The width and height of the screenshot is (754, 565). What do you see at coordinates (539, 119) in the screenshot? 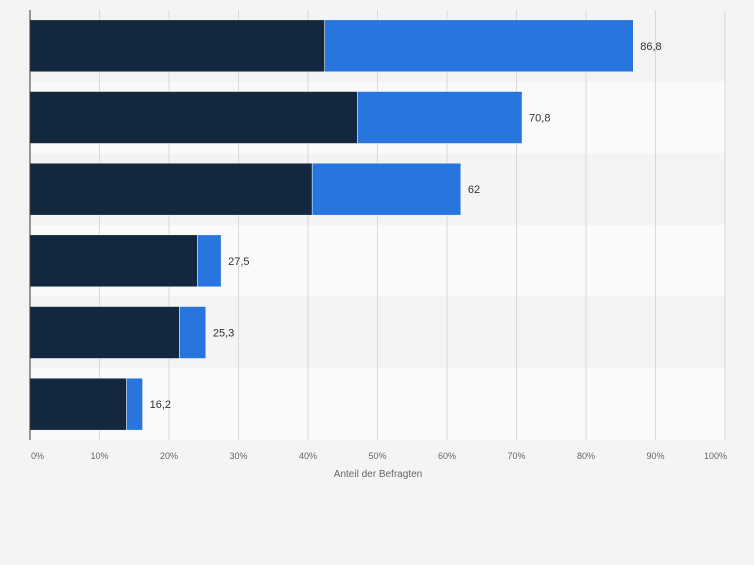
I see `value-label: 70,8` at bounding box center [539, 119].